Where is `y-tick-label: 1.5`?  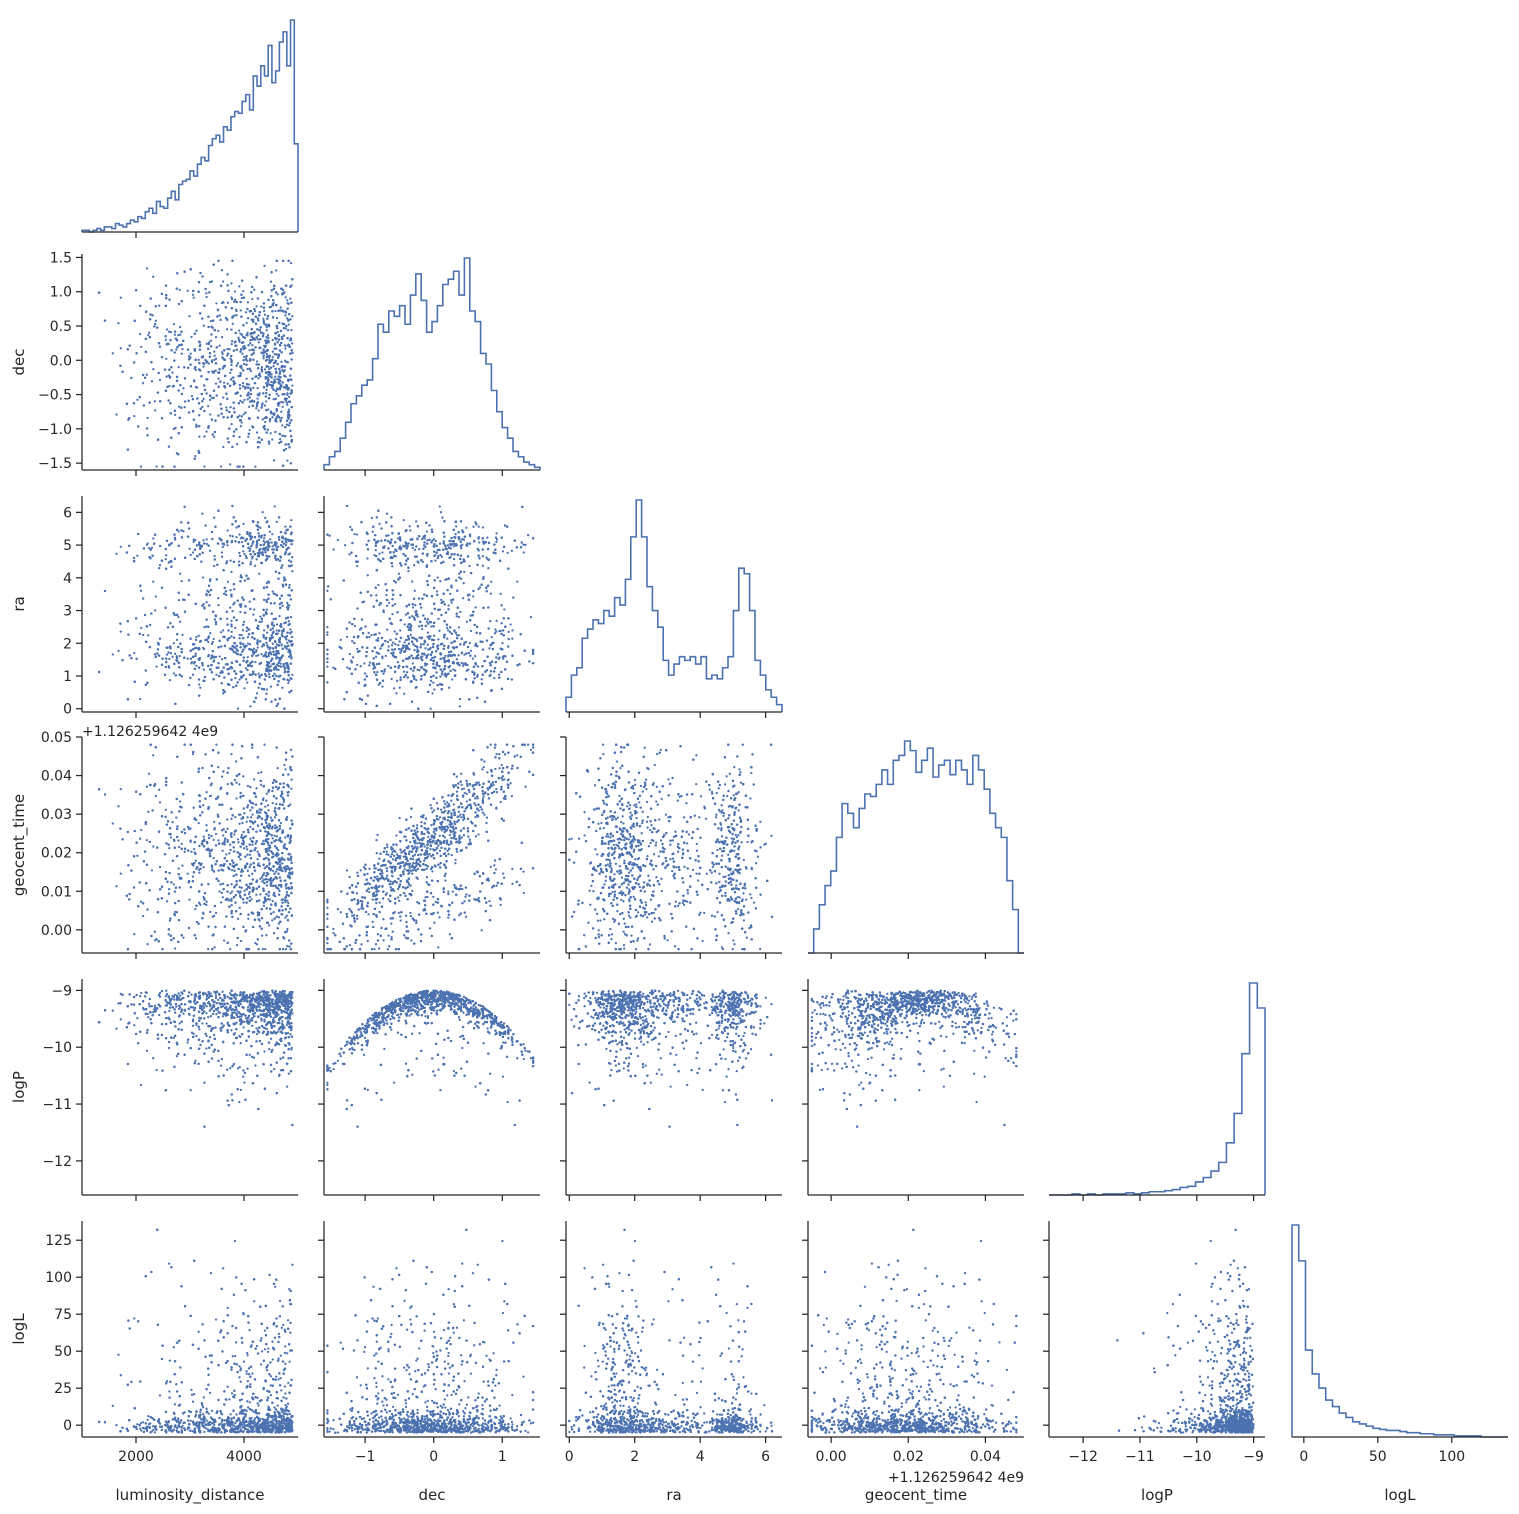
y-tick-label: 1.5 is located at coordinates (61, 258).